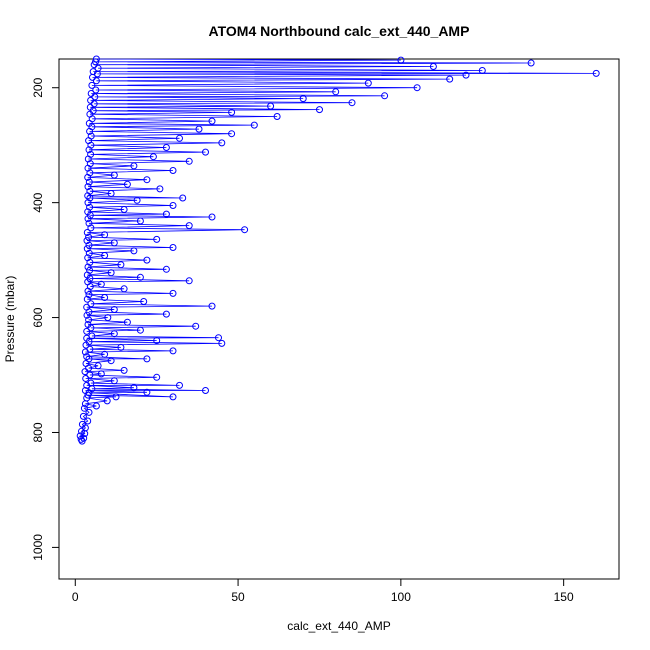 Image resolution: width=650 pixels, height=650 pixels. I want to click on x-tick-label: 150, so click(564, 597).